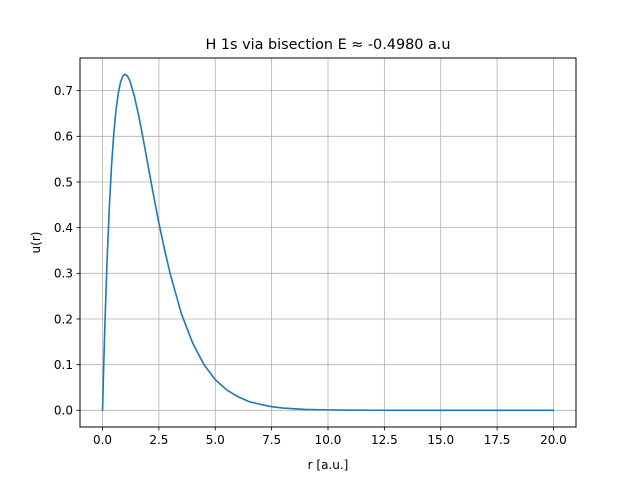 This screenshot has width=640, height=484. I want to click on x-axis-label: r [a.u.], so click(328, 465).